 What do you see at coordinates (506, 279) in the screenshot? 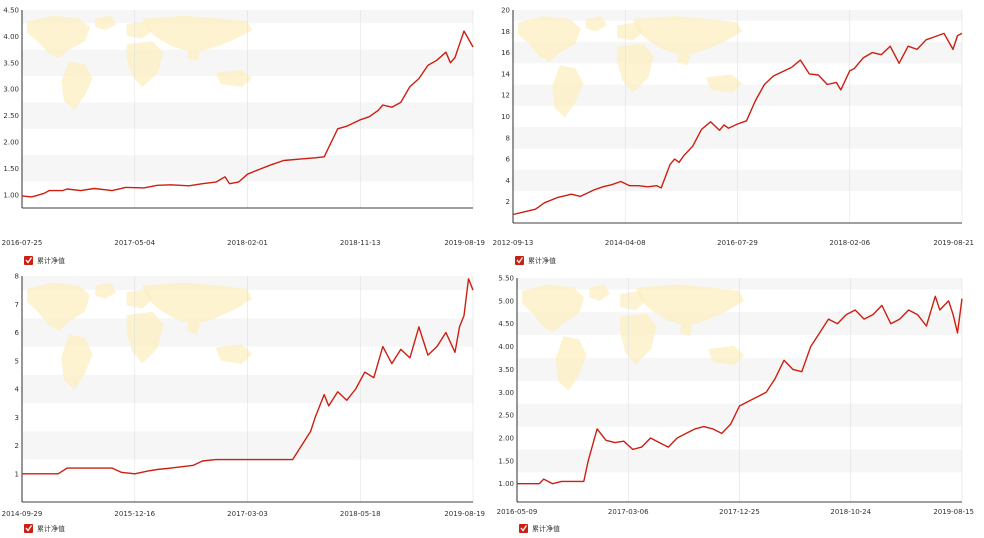
I see `y-tick-label: 5.50` at bounding box center [506, 279].